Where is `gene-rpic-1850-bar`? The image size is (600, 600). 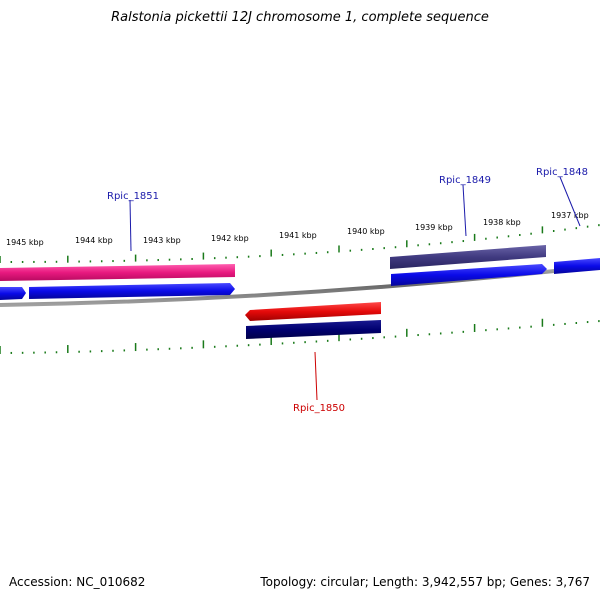 gene-rpic-1850-bar is located at coordinates (313, 311).